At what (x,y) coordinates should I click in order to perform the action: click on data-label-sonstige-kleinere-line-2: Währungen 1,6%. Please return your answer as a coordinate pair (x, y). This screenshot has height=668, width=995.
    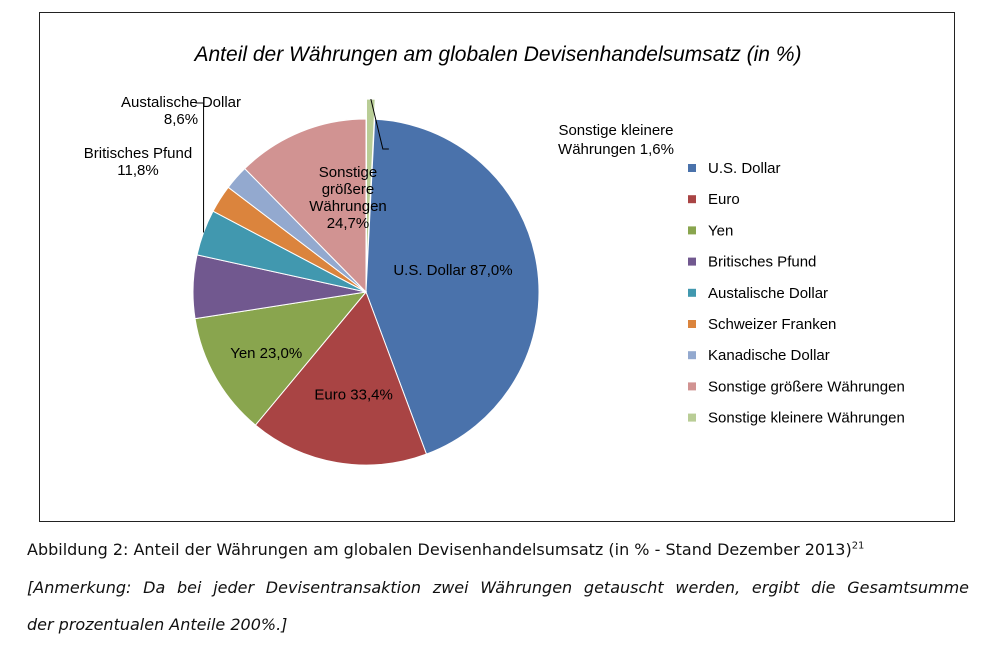
    Looking at the image, I should click on (616, 149).